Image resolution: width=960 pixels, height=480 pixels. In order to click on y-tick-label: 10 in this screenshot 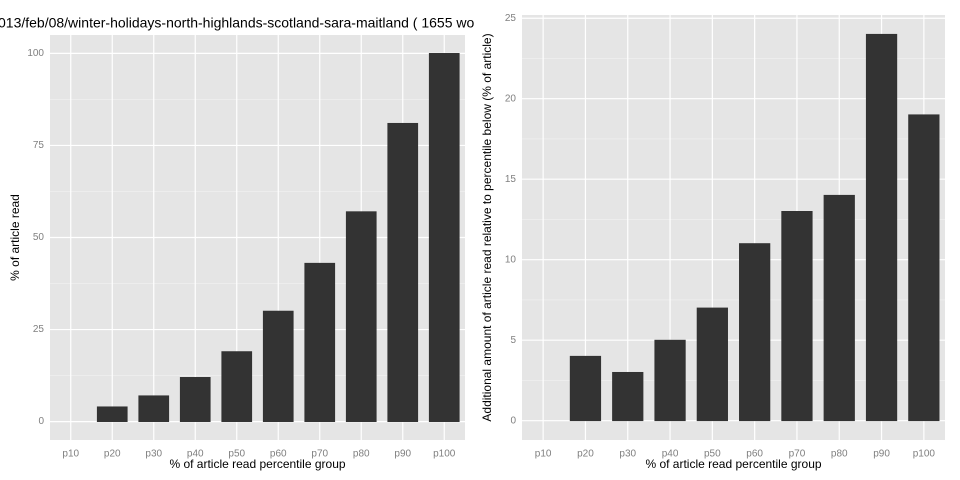, I will do `click(511, 259)`.